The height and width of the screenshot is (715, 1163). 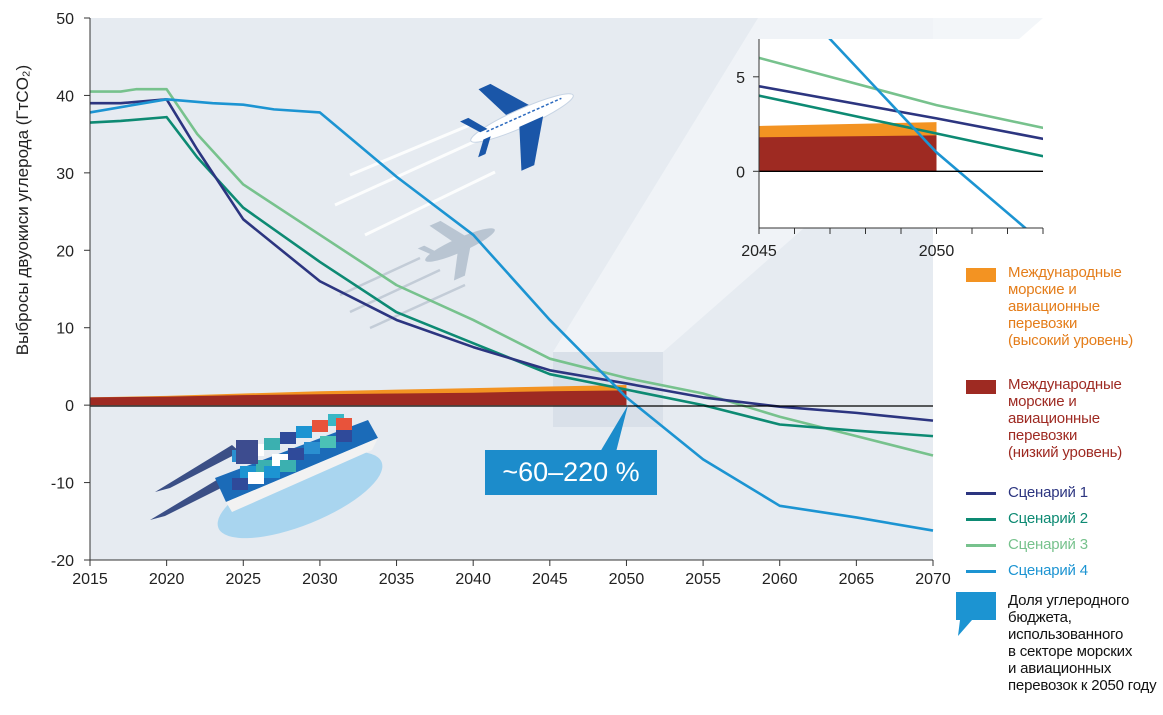 What do you see at coordinates (397, 579) in the screenshot?
I see `x-tick-label: 2035` at bounding box center [397, 579].